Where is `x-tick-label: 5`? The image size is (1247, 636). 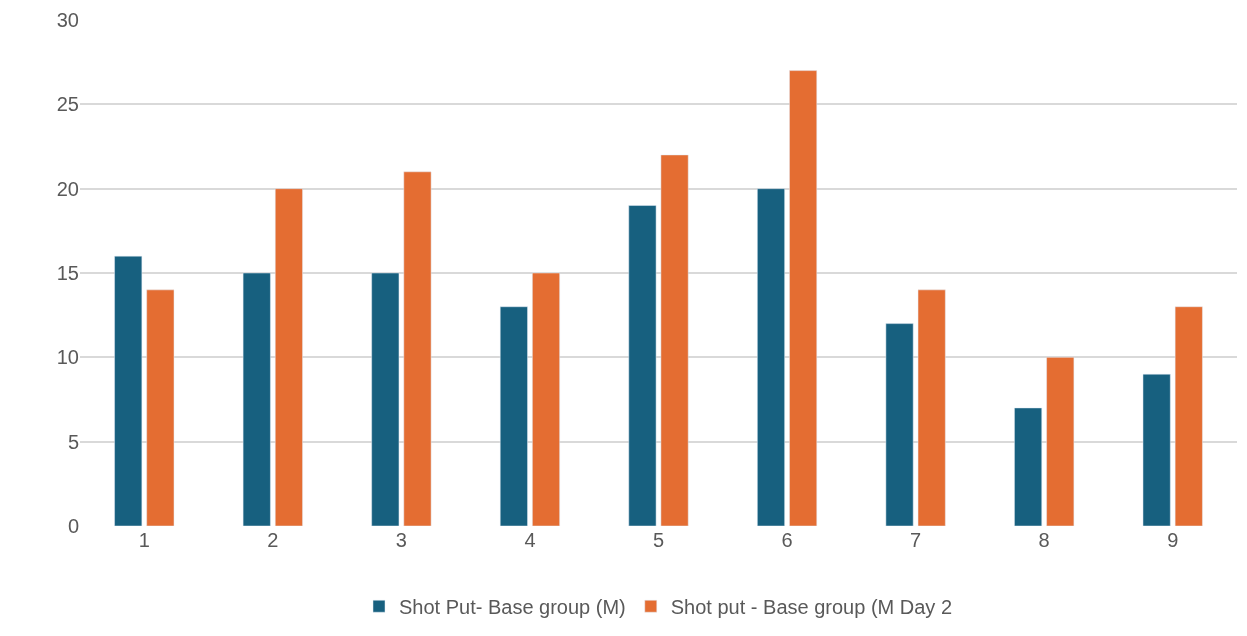
x-tick-label: 5 is located at coordinates (658, 540).